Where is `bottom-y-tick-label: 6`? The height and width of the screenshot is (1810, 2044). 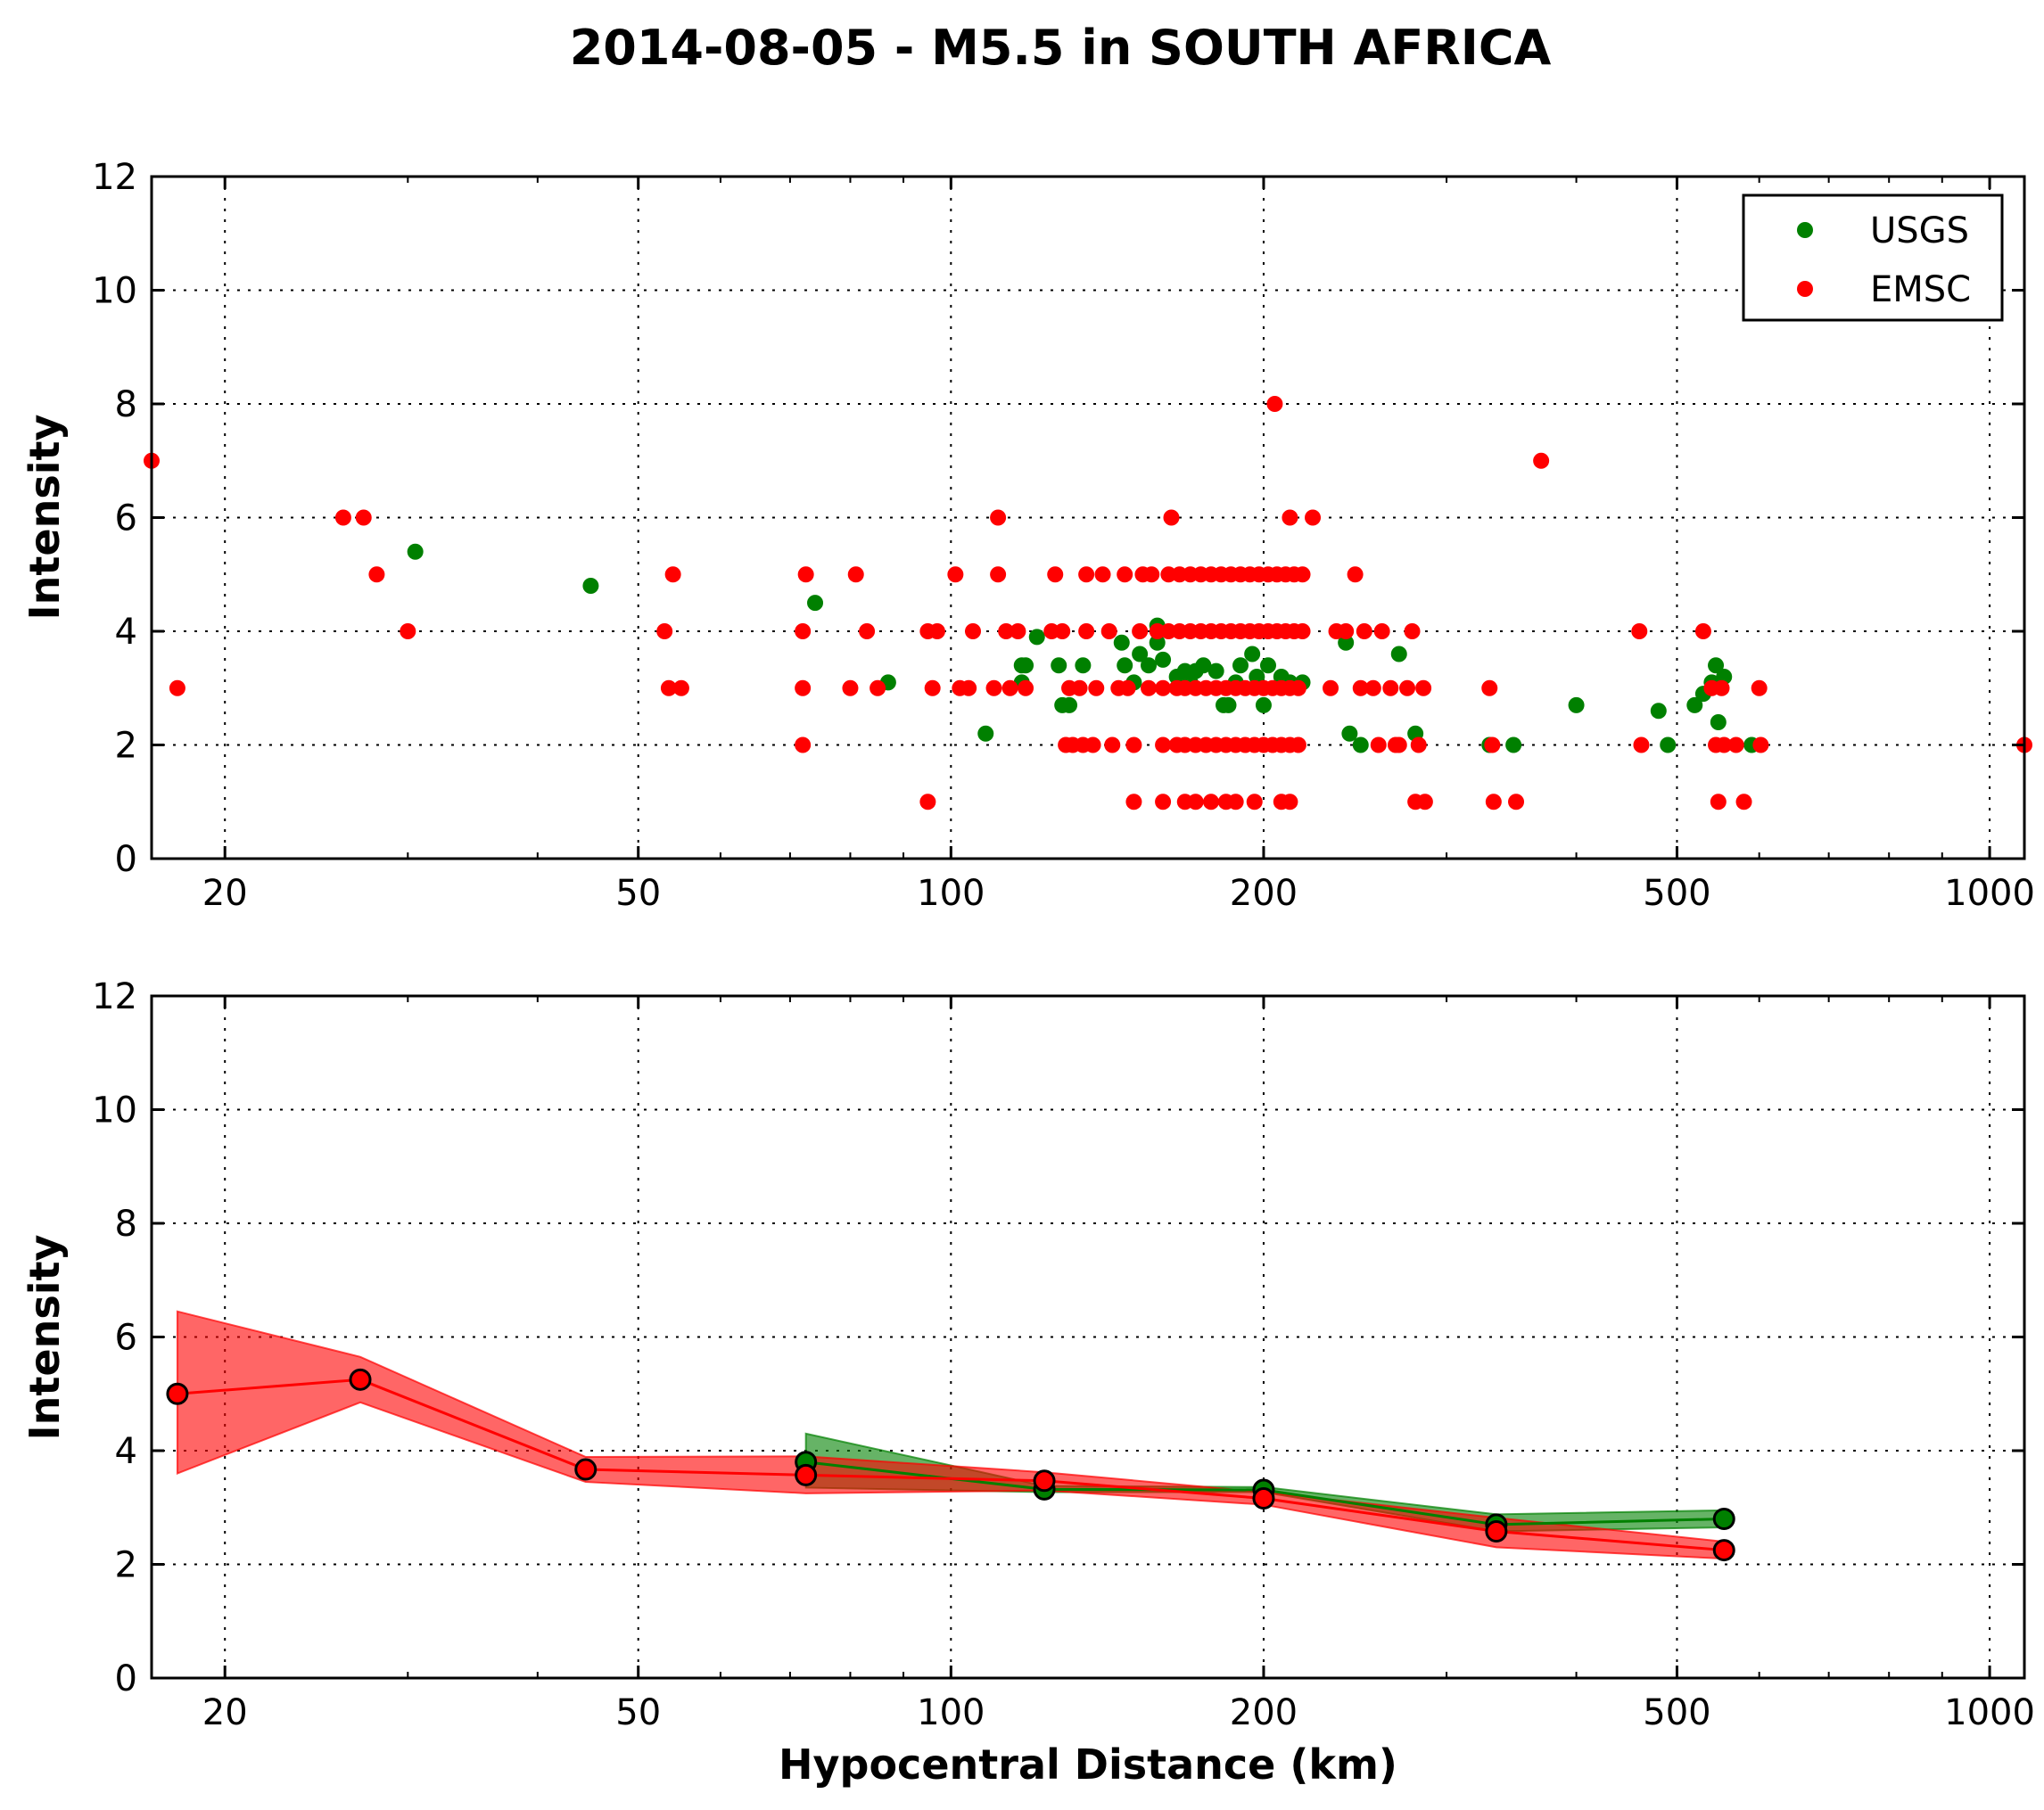 bottom-y-tick-label: 6 is located at coordinates (126, 1338).